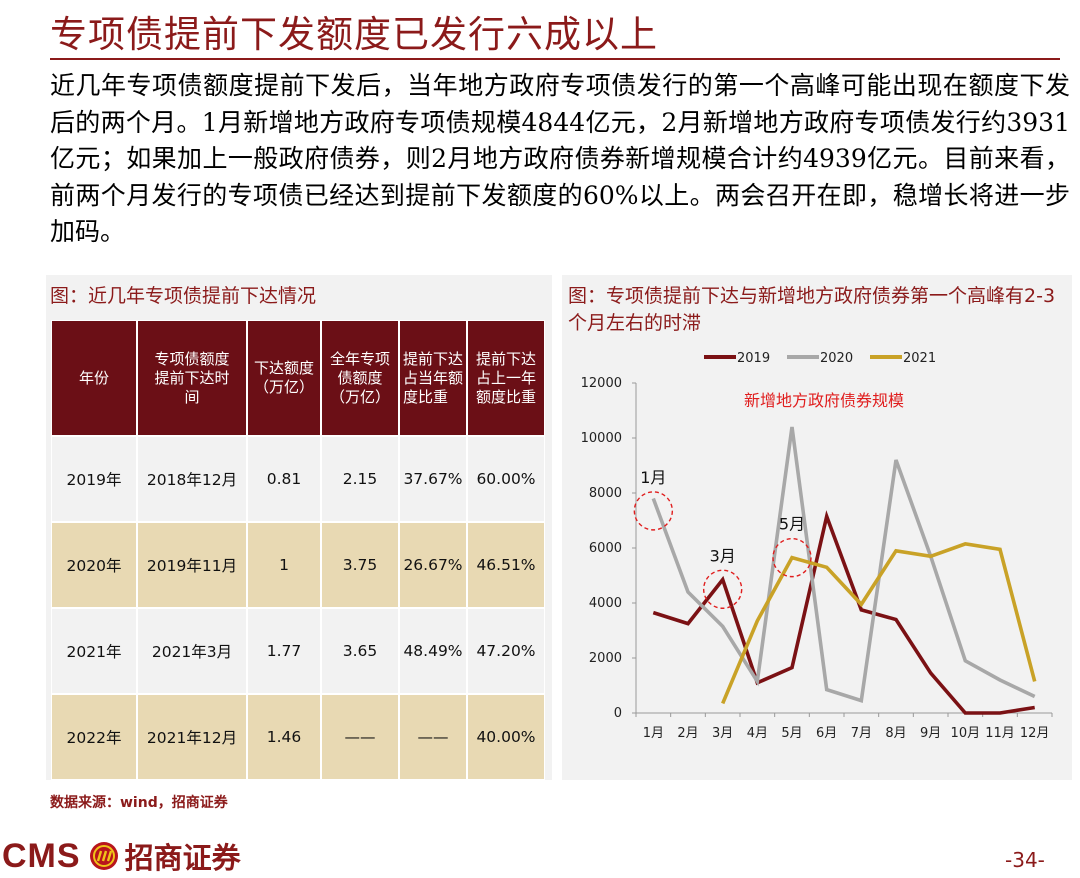  What do you see at coordinates (192, 737) in the screenshot?
I see `table-cell: 2021年12月` at bounding box center [192, 737].